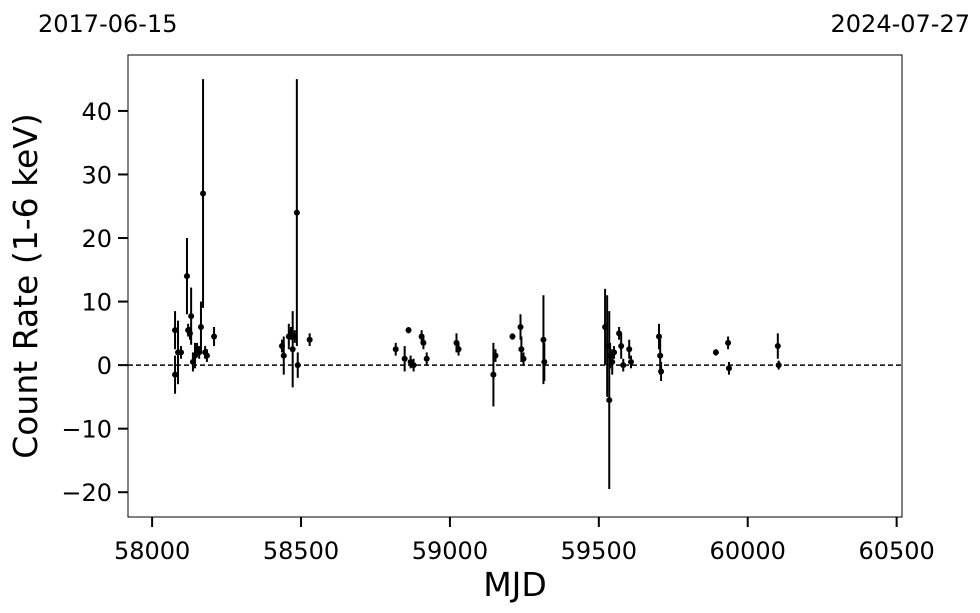 This screenshot has width=980, height=613. What do you see at coordinates (896, 551) in the screenshot?
I see `x-tick-label: 60500` at bounding box center [896, 551].